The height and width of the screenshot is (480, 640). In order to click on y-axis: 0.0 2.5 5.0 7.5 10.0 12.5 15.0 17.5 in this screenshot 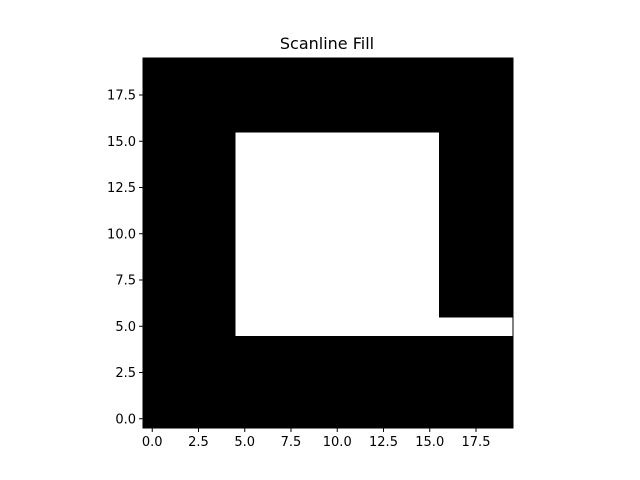, I will do `click(125, 258)`.